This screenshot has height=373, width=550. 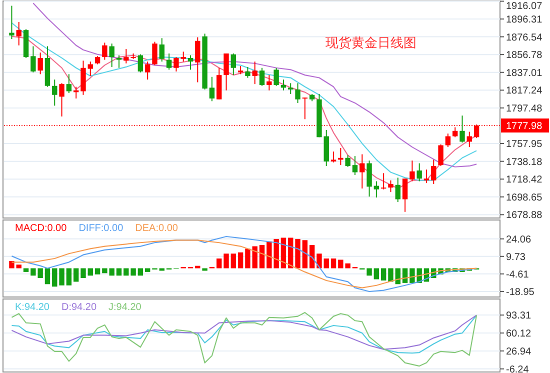 I want to click on y-tick-label: 1896.31, so click(x=524, y=20).